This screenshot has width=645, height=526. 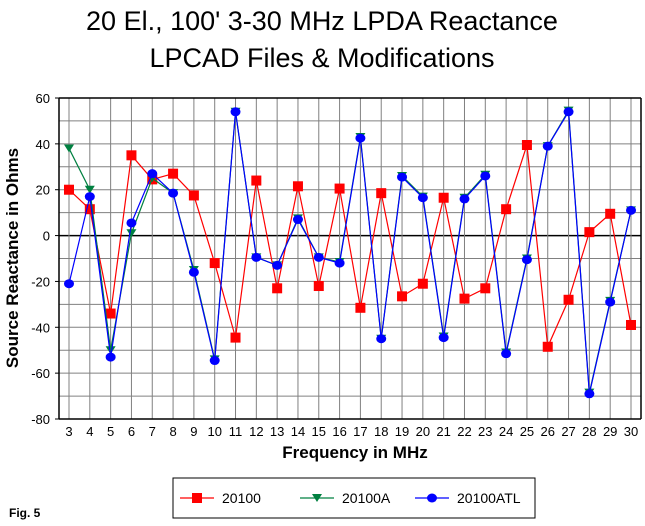 What do you see at coordinates (485, 431) in the screenshot?
I see `x-tick-label: 23` at bounding box center [485, 431].